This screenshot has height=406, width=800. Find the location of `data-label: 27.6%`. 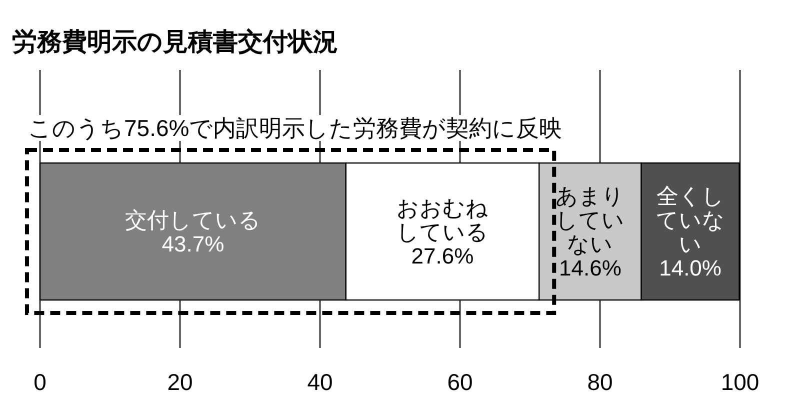

data-label: 27.6% is located at coordinates (442, 256).